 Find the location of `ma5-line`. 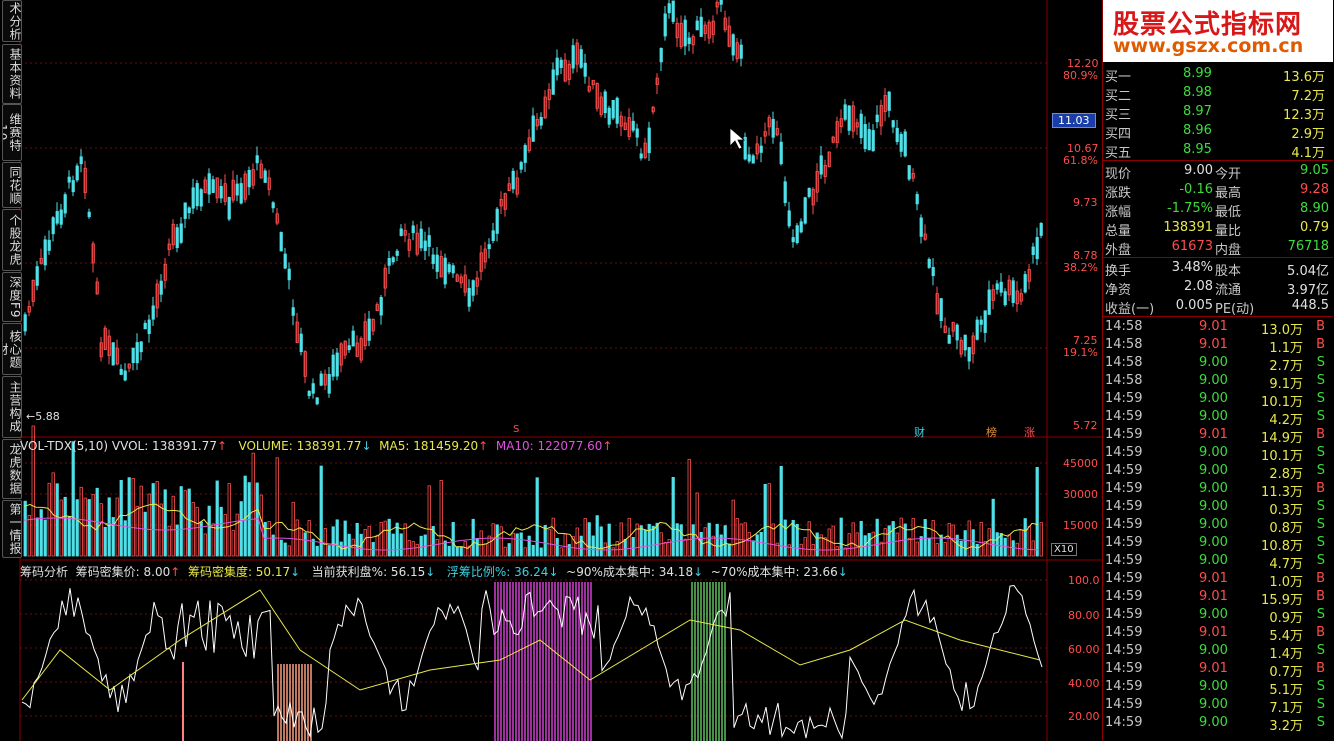

ma5-line is located at coordinates (531, 526).